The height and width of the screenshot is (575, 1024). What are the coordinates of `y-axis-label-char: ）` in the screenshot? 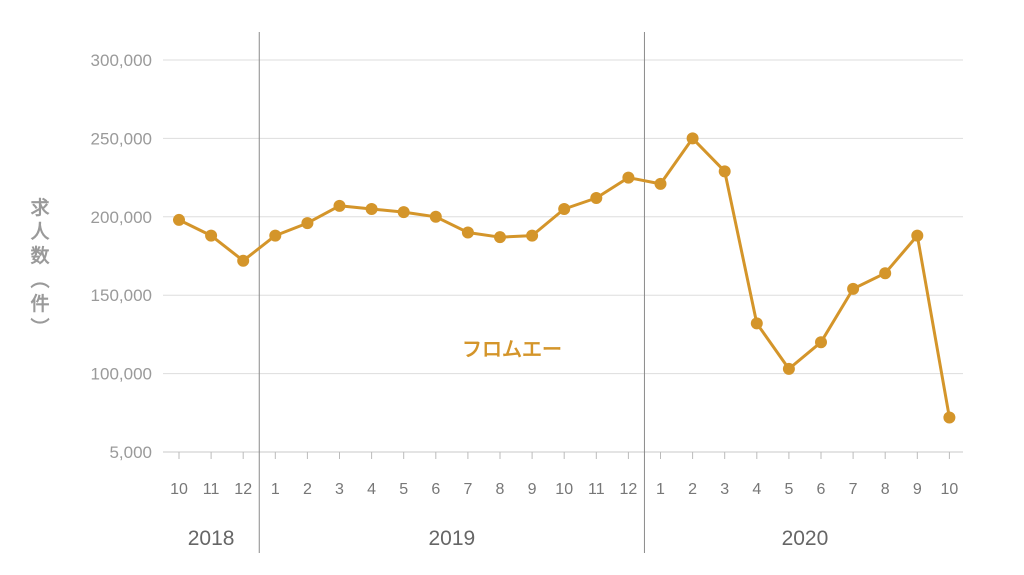 It's located at (39, 326).